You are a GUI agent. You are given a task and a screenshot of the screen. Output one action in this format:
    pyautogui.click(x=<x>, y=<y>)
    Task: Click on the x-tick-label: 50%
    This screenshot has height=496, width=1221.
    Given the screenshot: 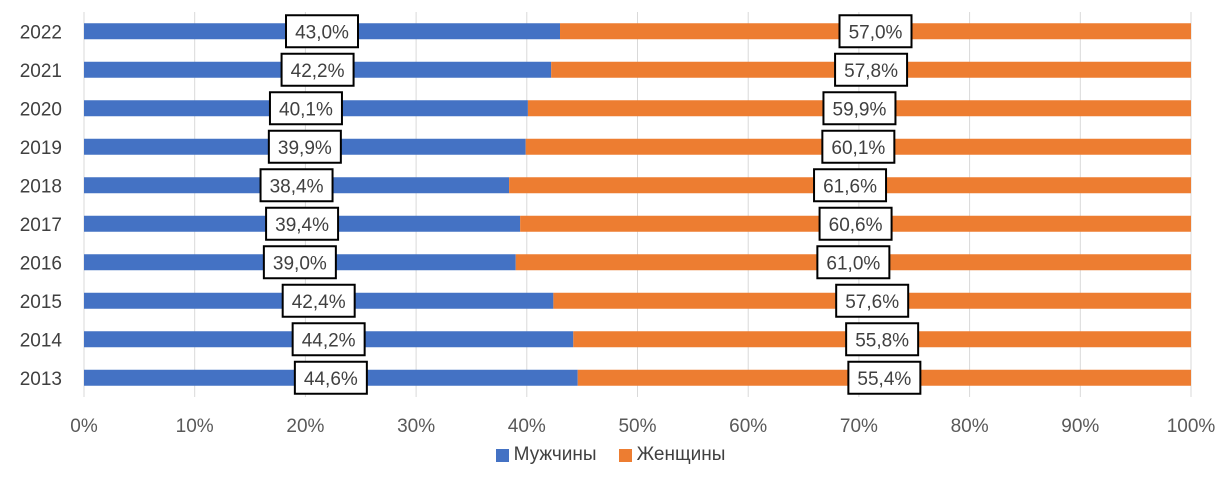 What is the action you would take?
    pyautogui.click(x=637, y=426)
    